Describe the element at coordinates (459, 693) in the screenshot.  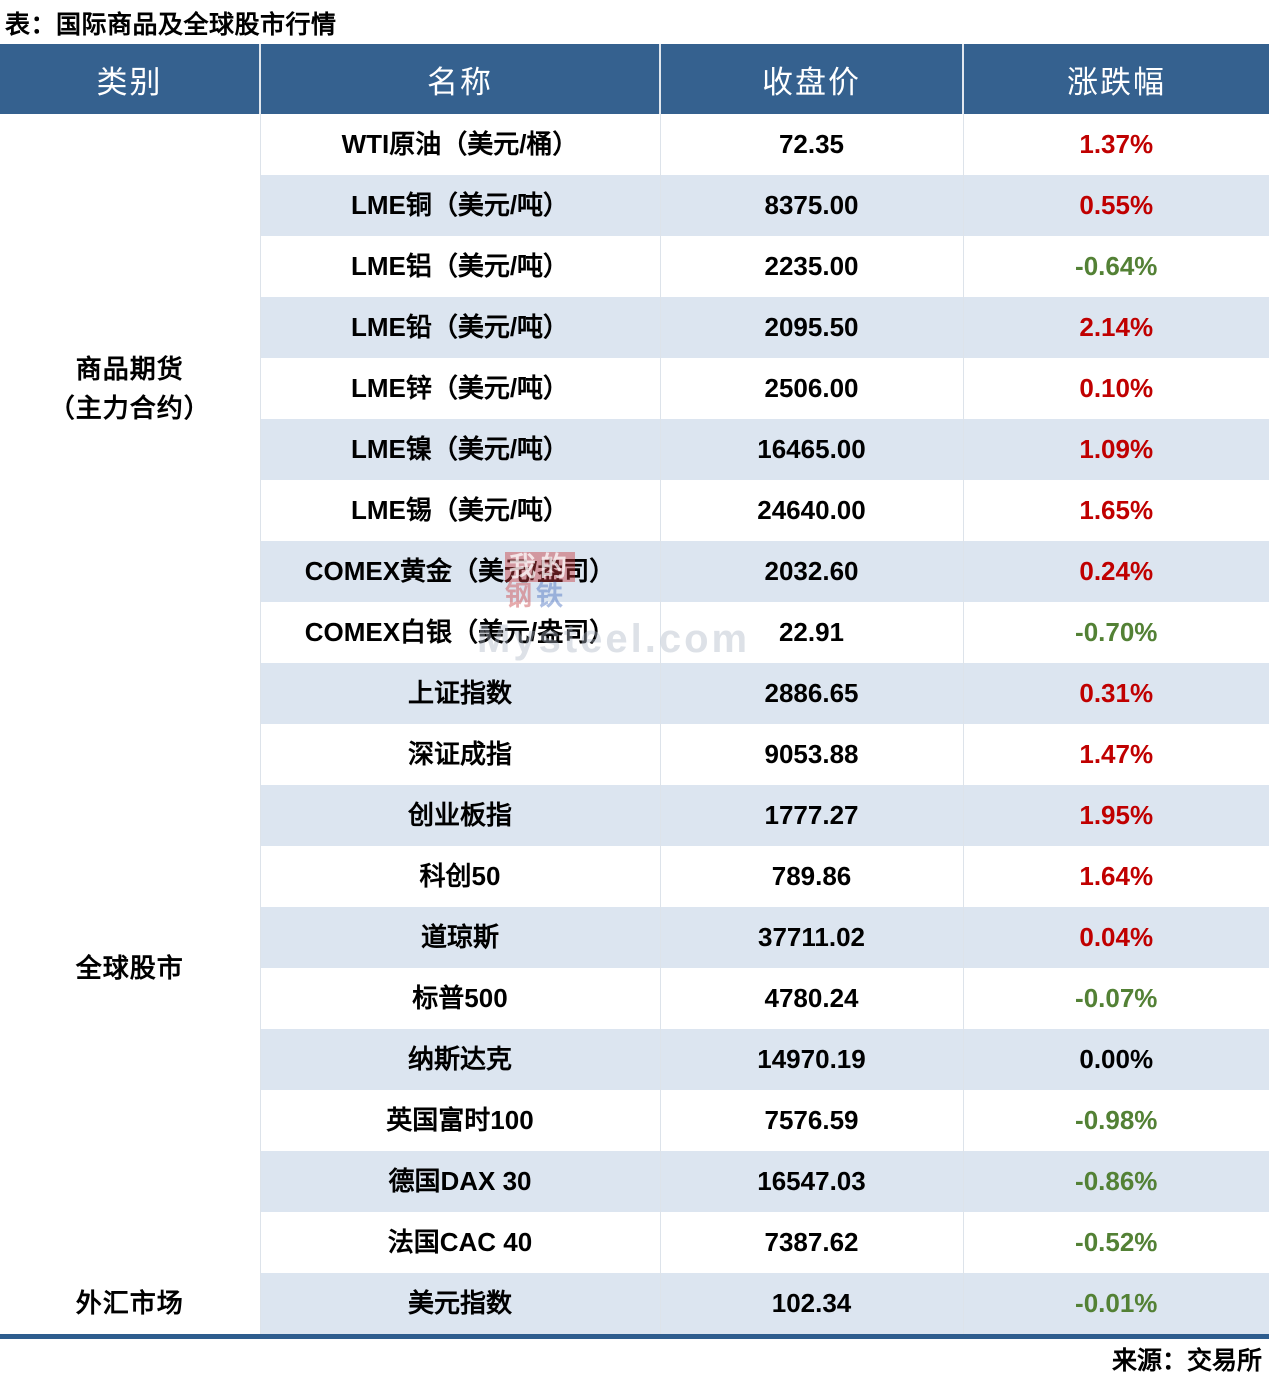
I see `name-cell: 上证指数` at that location.